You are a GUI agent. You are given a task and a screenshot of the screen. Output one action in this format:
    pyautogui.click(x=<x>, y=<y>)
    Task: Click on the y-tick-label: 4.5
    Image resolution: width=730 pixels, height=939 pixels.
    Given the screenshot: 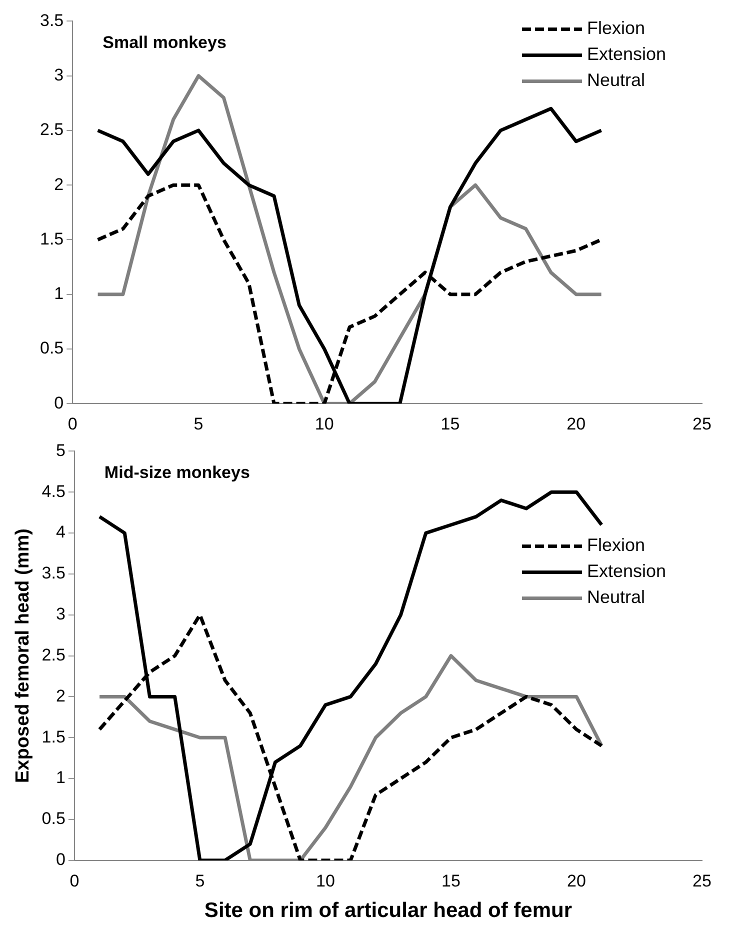 What is the action you would take?
    pyautogui.click(x=54, y=491)
    